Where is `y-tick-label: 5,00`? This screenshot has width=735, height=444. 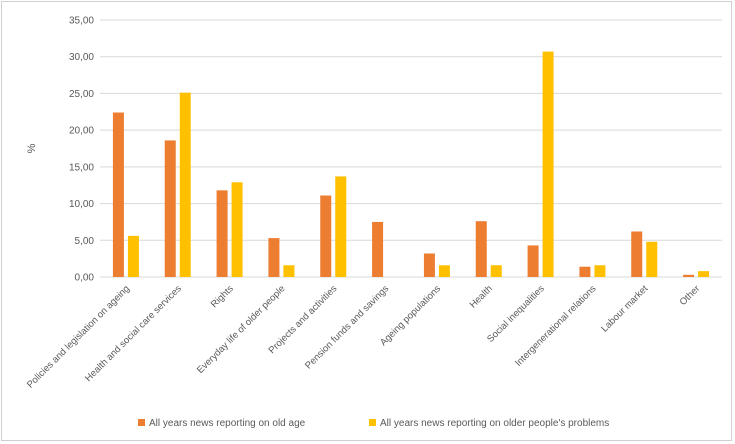
y-tick-label: 5,00 is located at coordinates (85, 241).